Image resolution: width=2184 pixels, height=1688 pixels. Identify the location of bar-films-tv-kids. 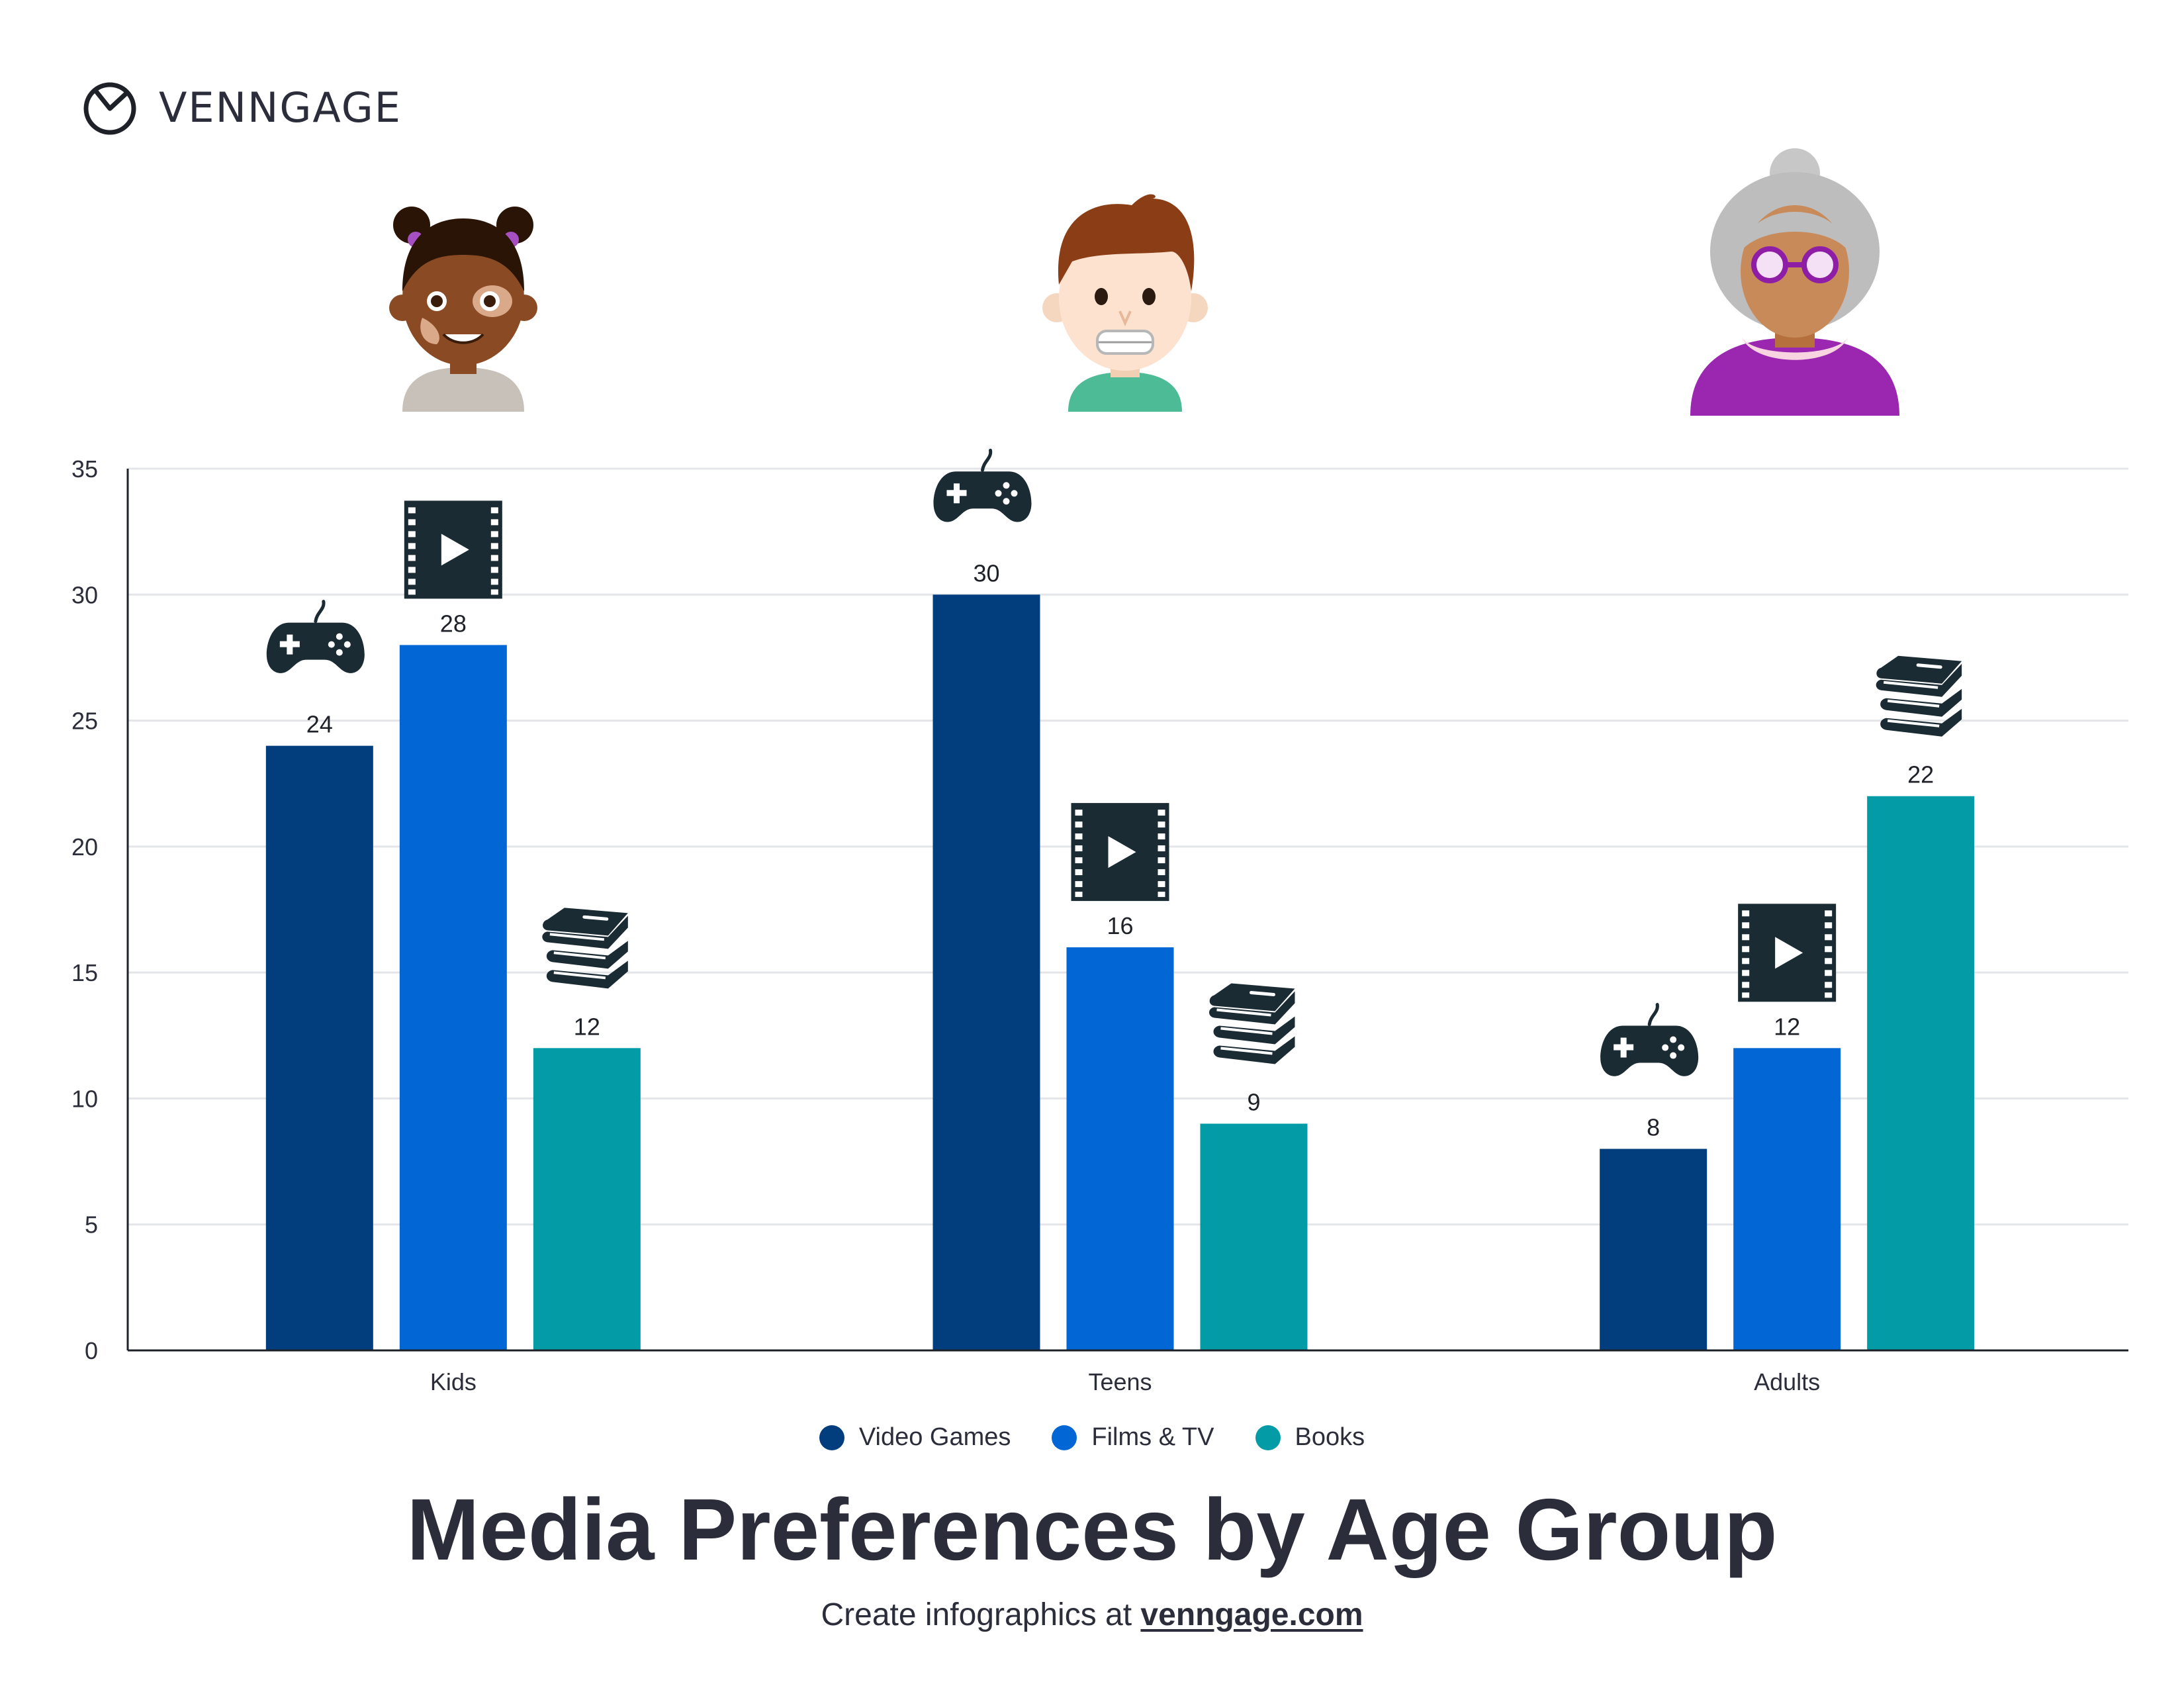
(453, 997).